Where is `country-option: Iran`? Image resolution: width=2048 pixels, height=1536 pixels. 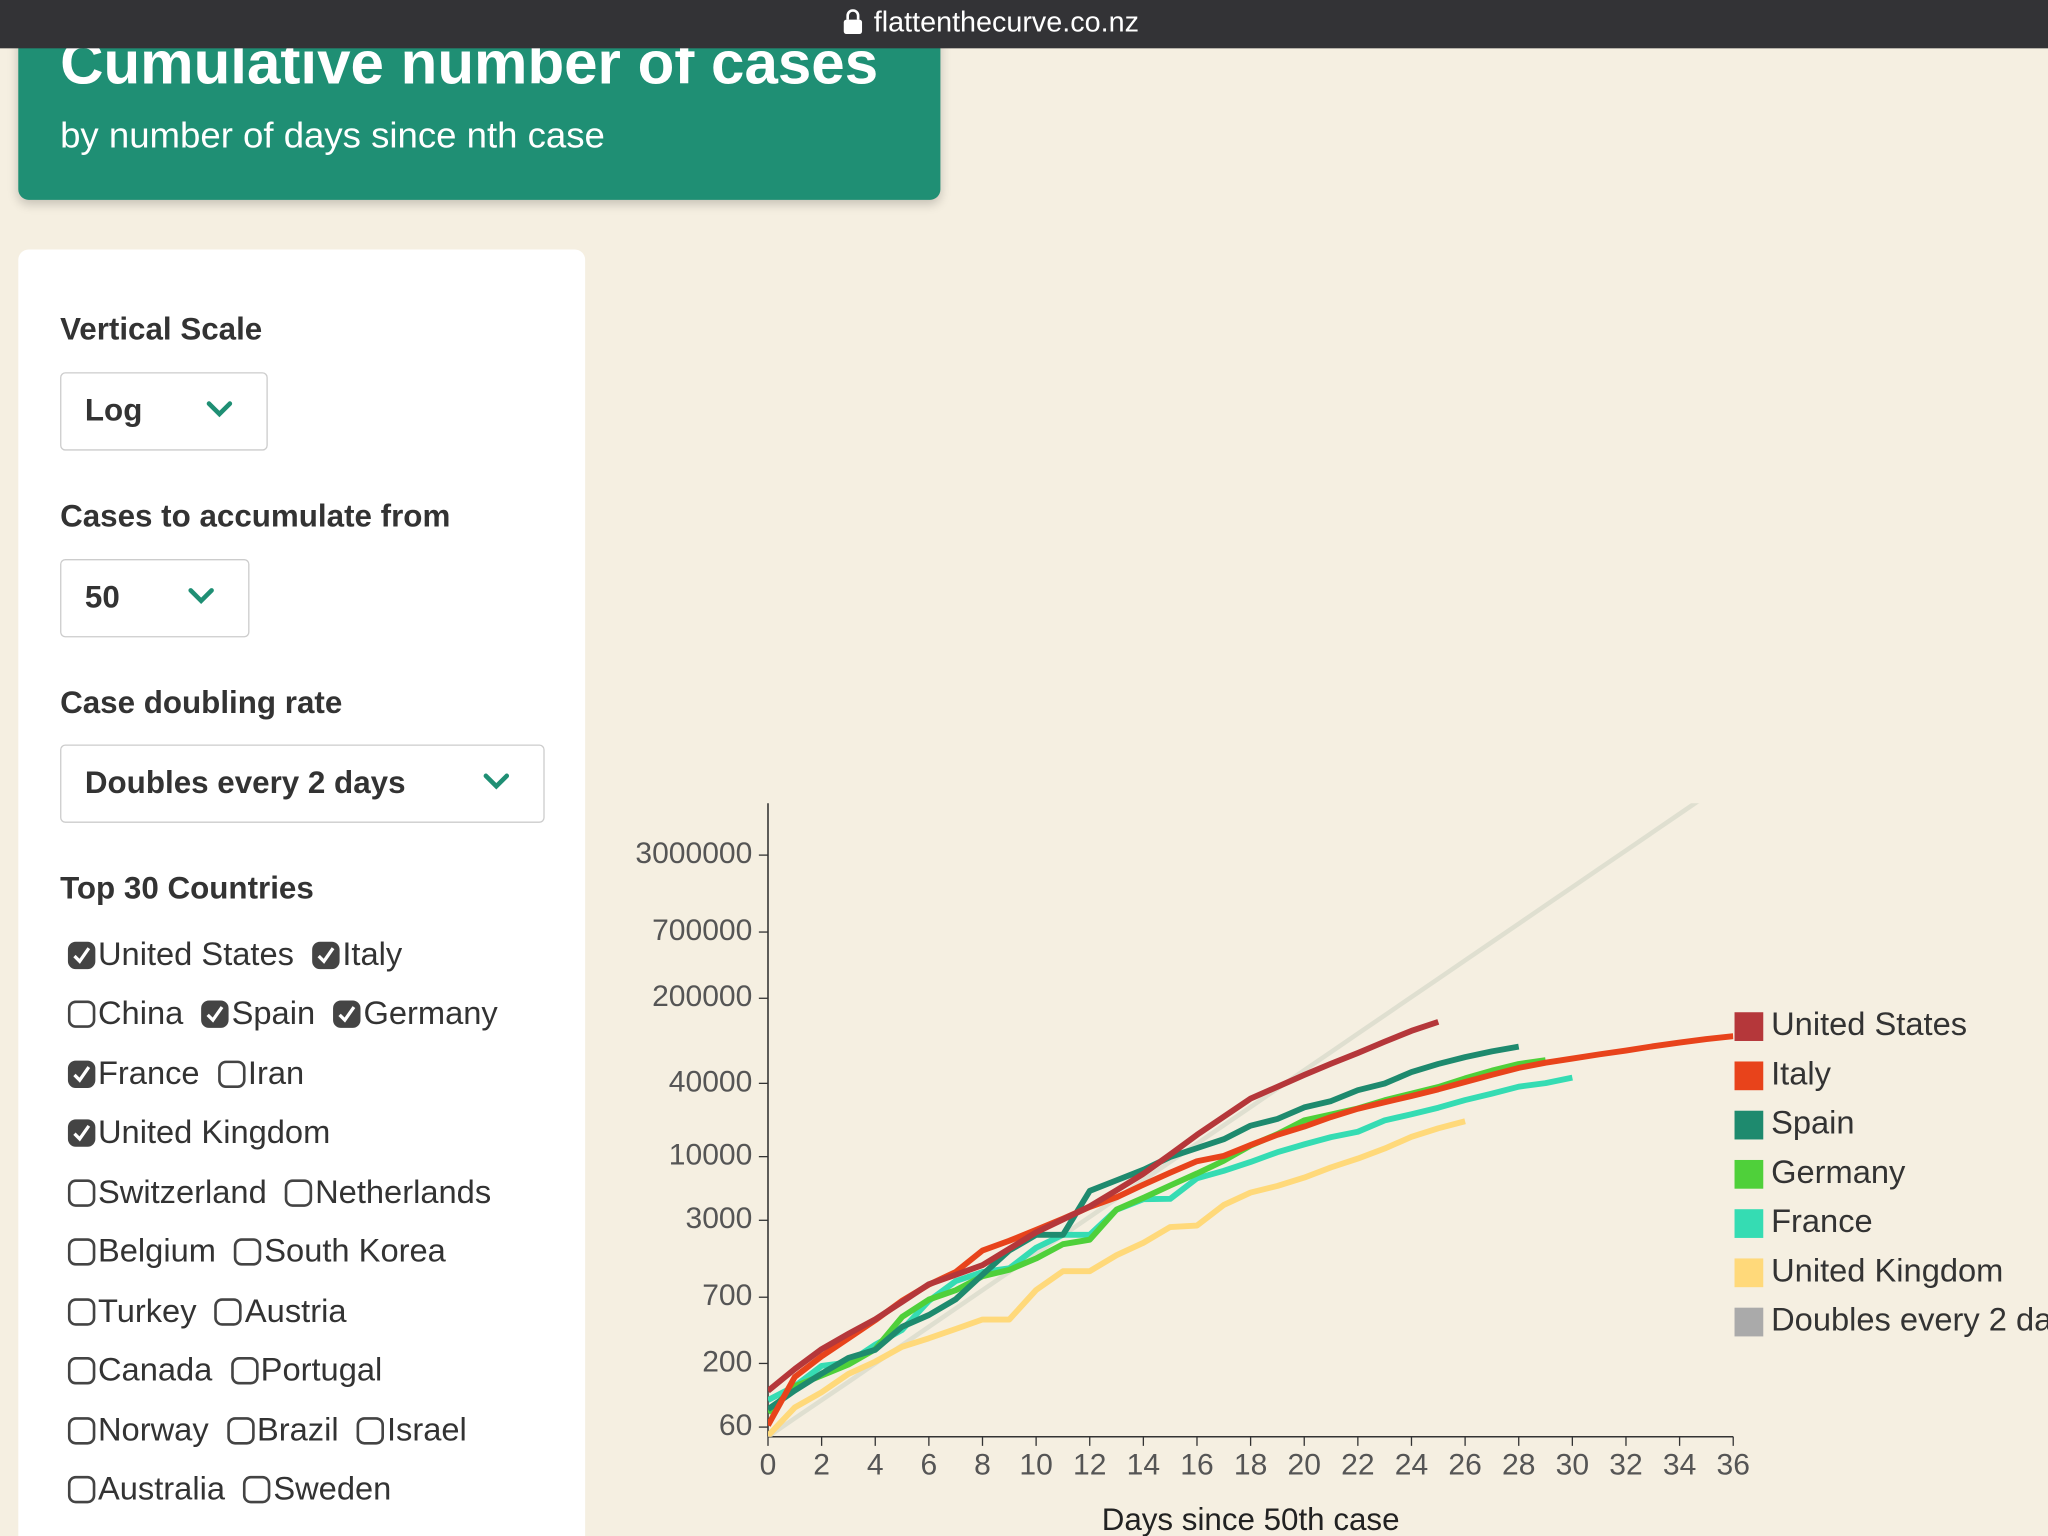 country-option: Iran is located at coordinates (261, 1073).